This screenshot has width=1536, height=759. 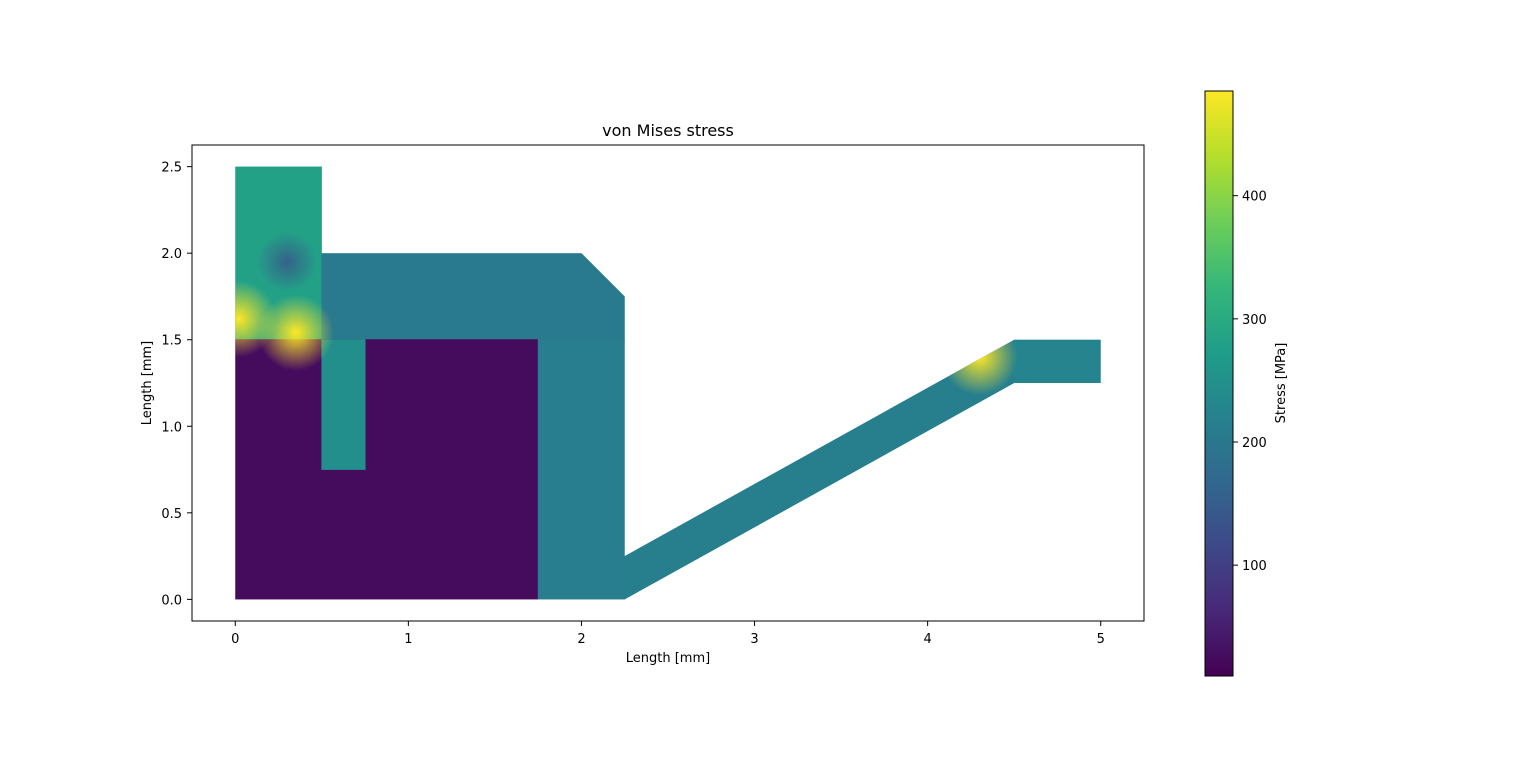 What do you see at coordinates (1254, 443) in the screenshot?
I see `colorbar-tick-label: 200` at bounding box center [1254, 443].